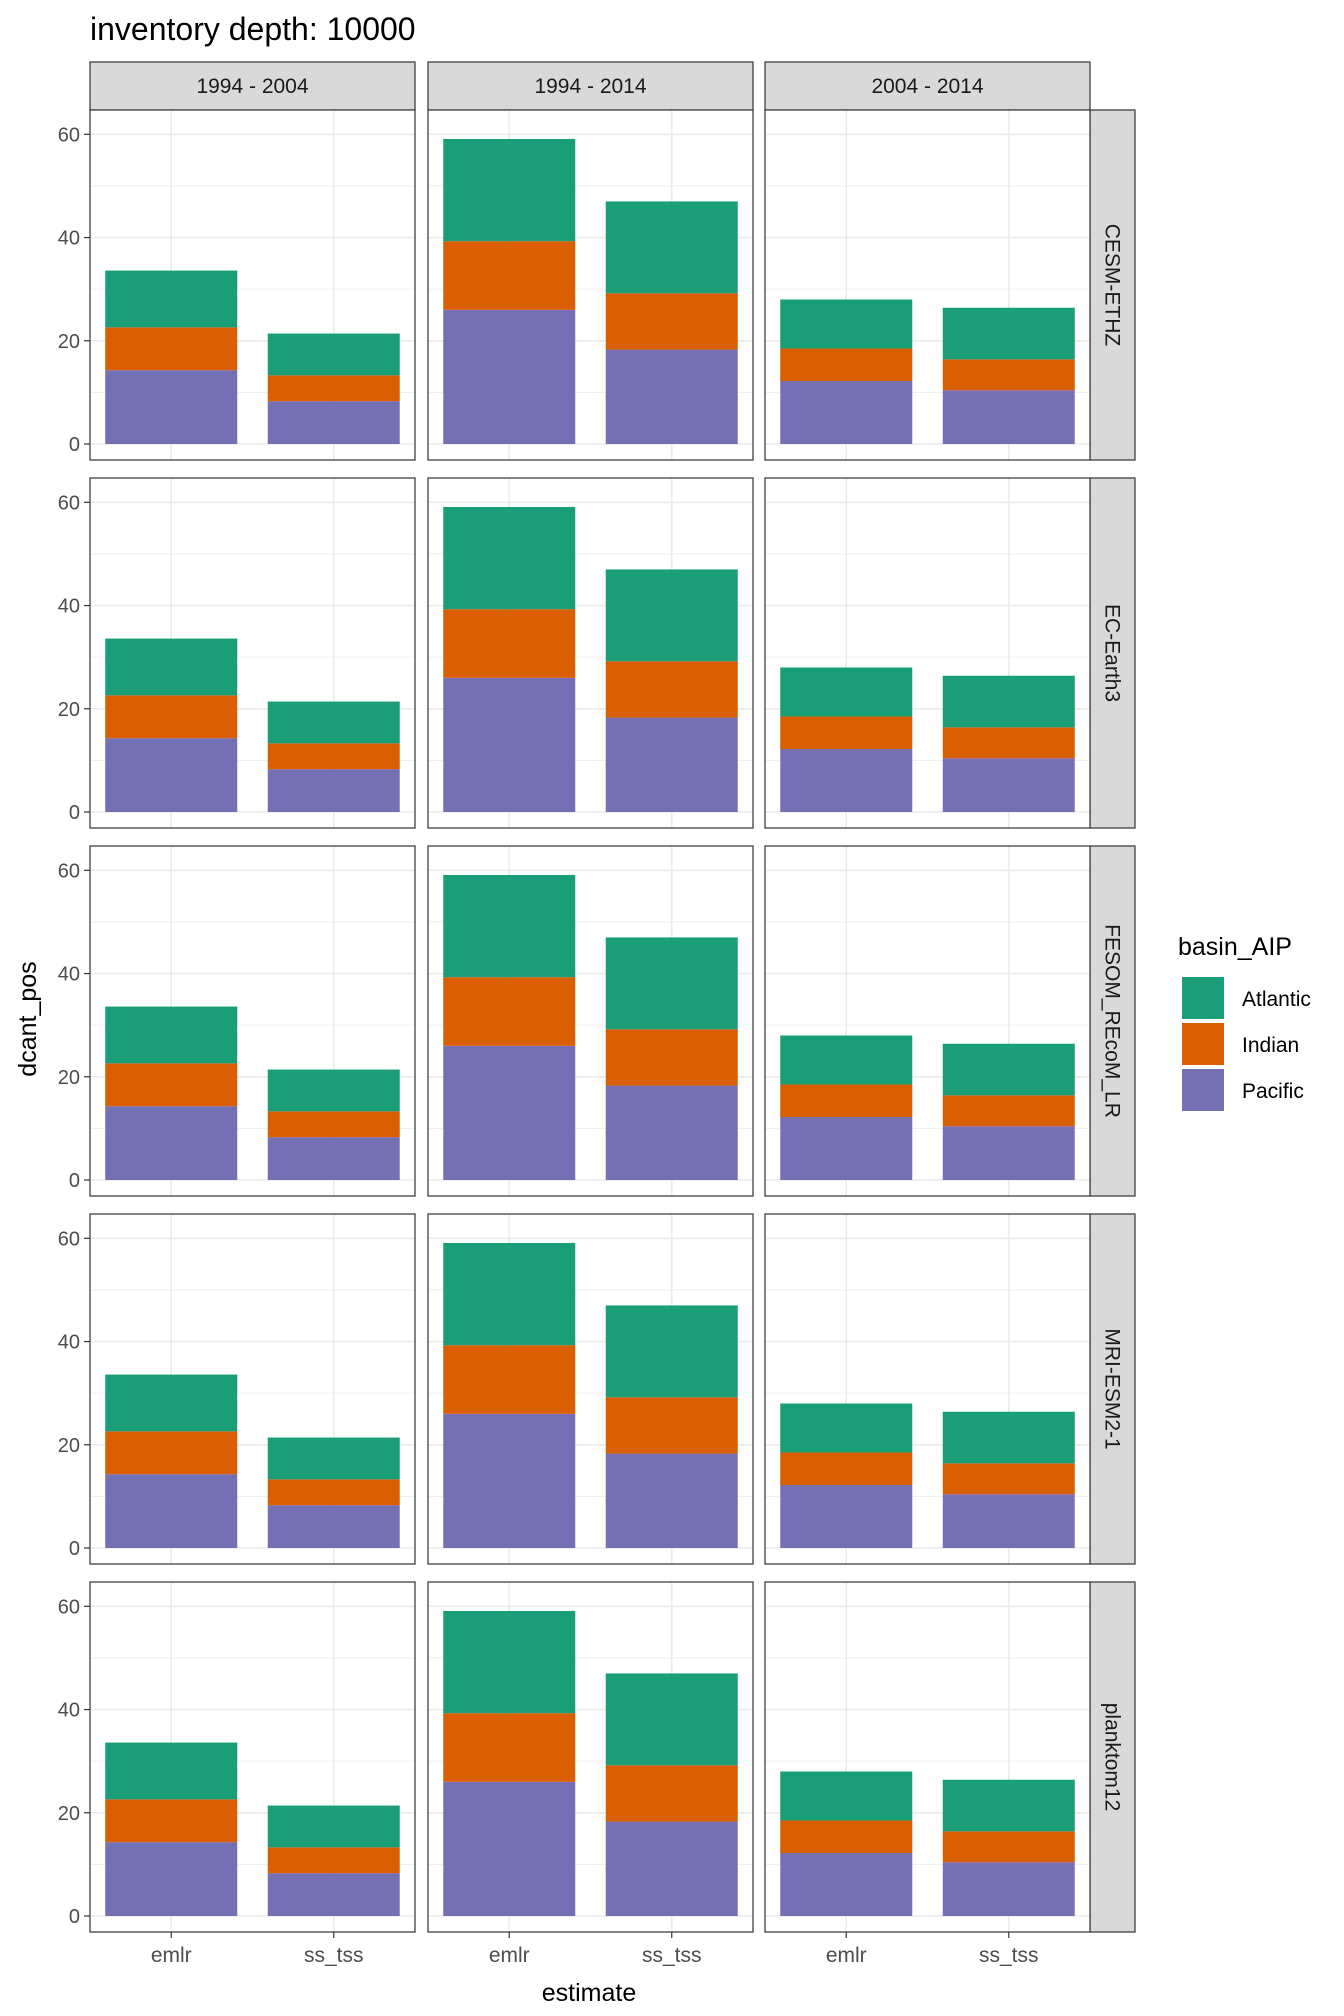  Describe the element at coordinates (589, 1993) in the screenshot. I see `x-axis-title: estimate` at that location.